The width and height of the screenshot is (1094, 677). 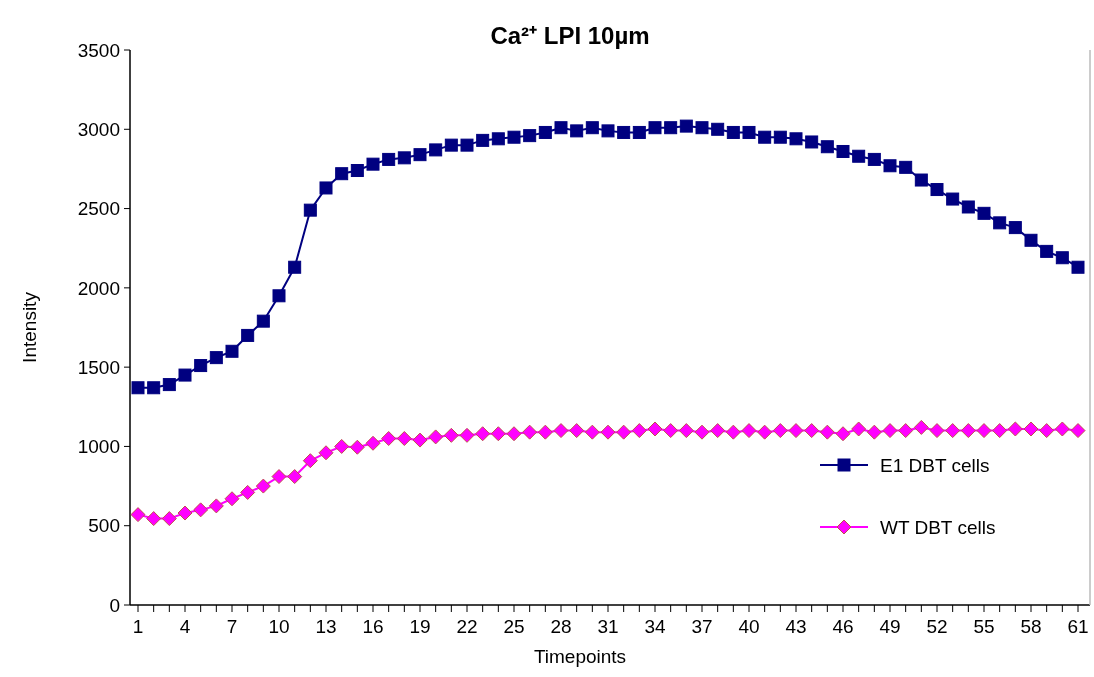 I want to click on y-tick-label: 2500, so click(x=98, y=209).